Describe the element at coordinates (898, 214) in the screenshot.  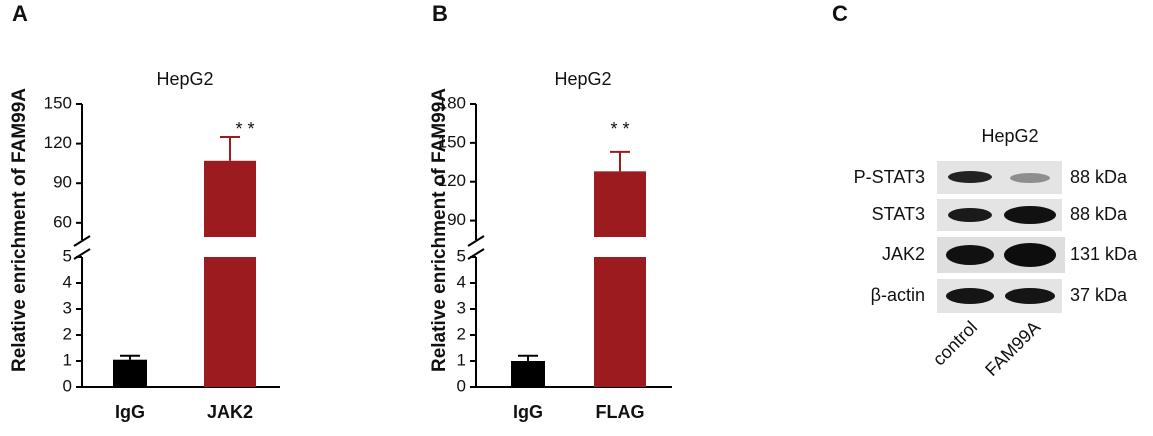
I see `blot-row-label: STAT3` at that location.